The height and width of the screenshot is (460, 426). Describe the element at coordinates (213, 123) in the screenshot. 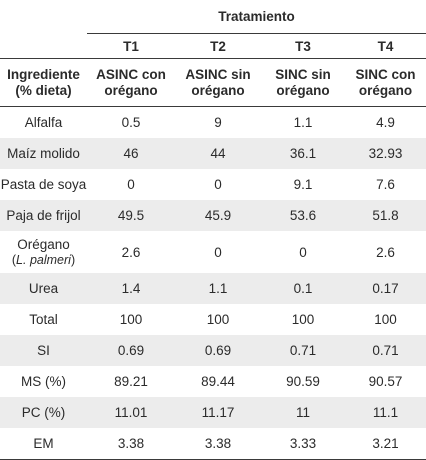

I see `table-row: Alfalfa 0.5 9 1.1 4.9` at that location.